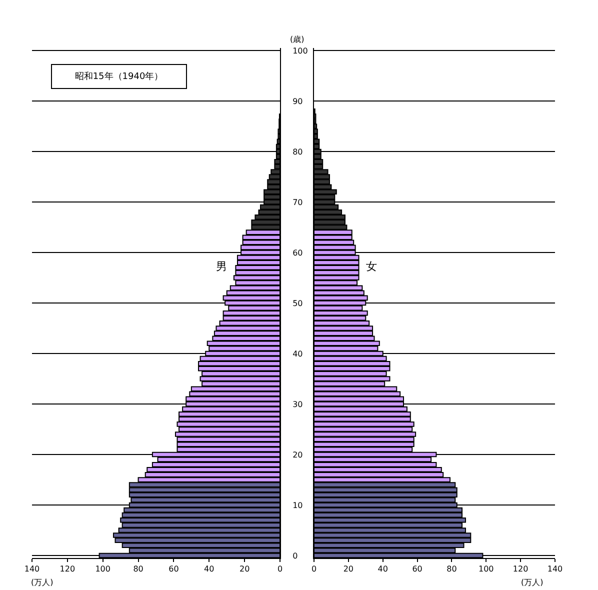  I want to click on y-tick-label: 20, so click(297, 455).